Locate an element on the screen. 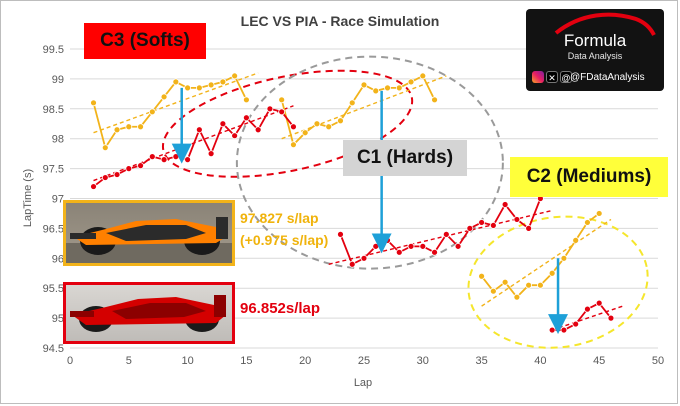 This screenshot has height=406, width=680. x-tick-label: 0 is located at coordinates (70, 361).